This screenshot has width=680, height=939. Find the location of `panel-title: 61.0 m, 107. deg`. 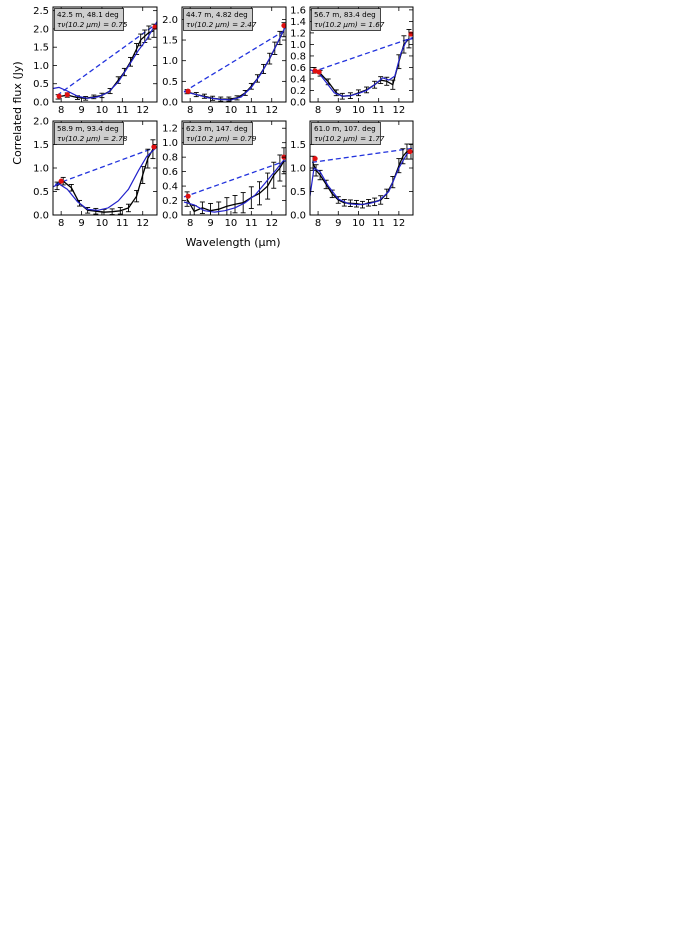

panel-title: 61.0 m, 107. deg is located at coordinates (345, 128).